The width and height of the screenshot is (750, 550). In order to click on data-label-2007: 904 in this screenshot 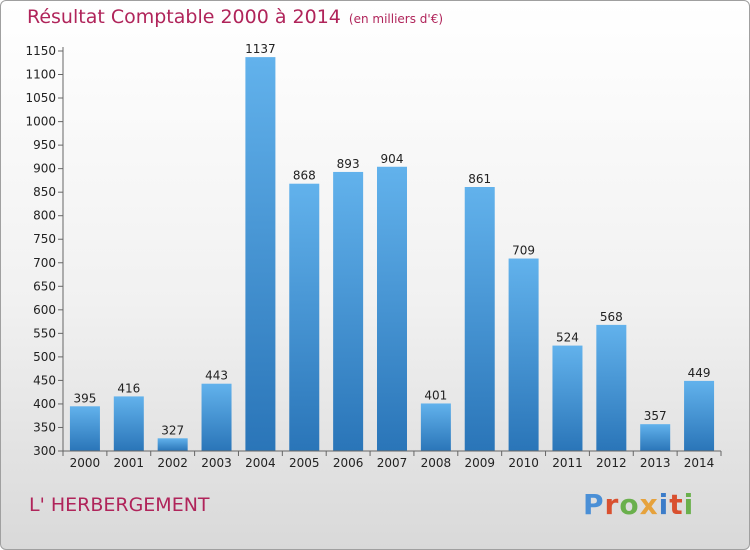, I will do `click(392, 159)`.